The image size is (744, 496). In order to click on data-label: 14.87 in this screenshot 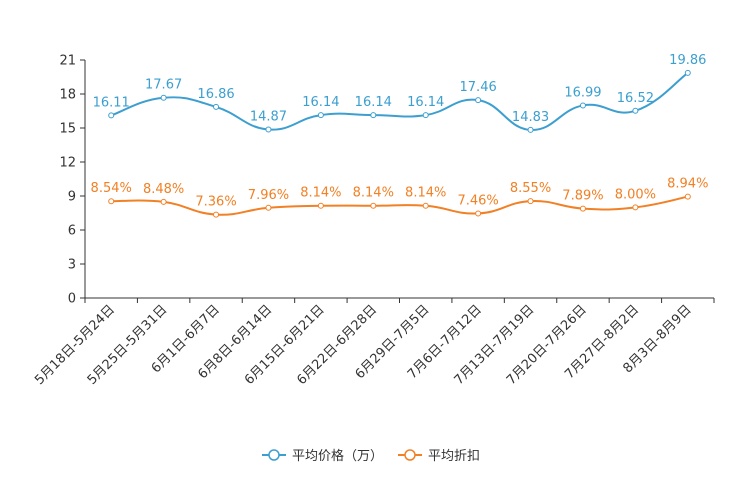, I will do `click(268, 116)`.